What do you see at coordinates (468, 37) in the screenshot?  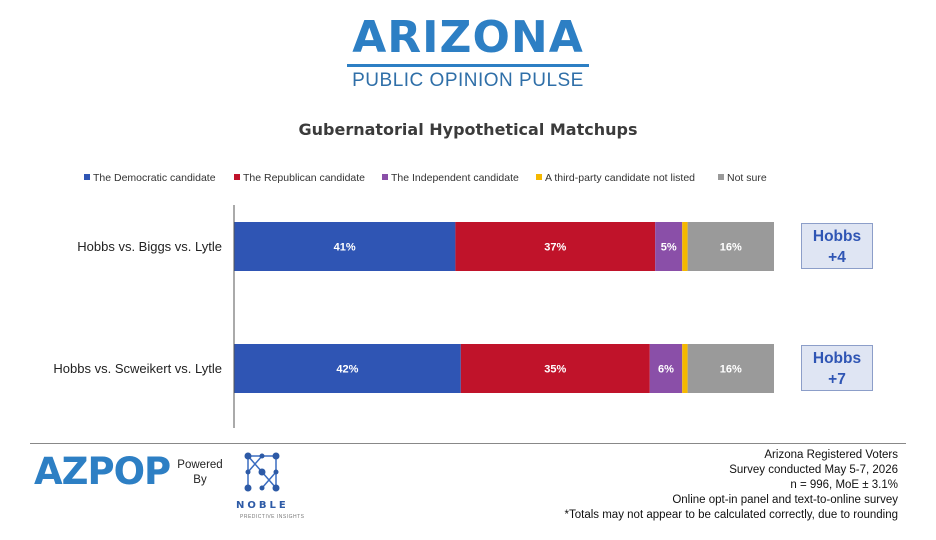 I see `arizona-logo-title: ARIZONA` at bounding box center [468, 37].